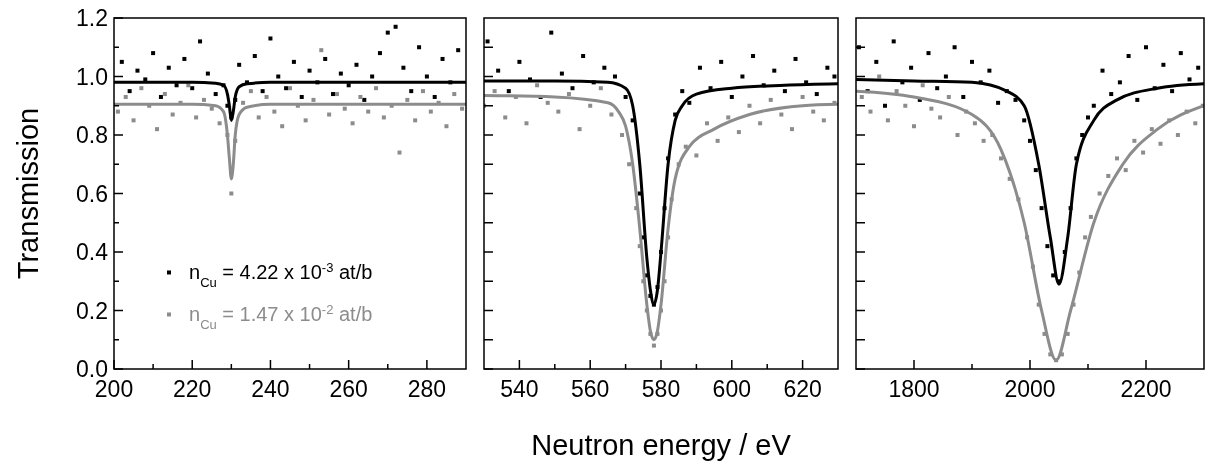 This screenshot has width=1209, height=470. What do you see at coordinates (590, 389) in the screenshot?
I see `x-tick-label: 560` at bounding box center [590, 389].